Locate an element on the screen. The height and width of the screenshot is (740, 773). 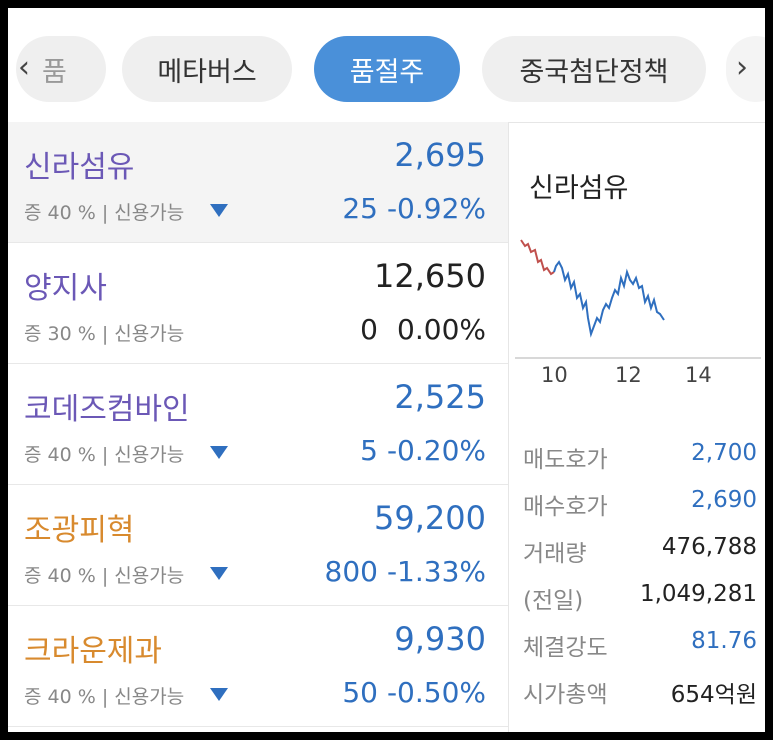
stock-change-amount: 50 is located at coordinates (360, 692).